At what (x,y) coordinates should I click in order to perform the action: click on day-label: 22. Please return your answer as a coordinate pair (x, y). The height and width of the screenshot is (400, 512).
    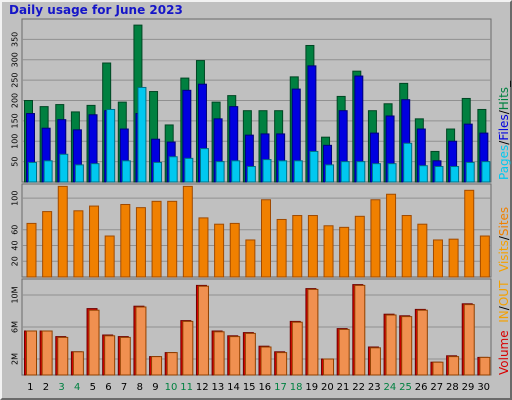
    Looking at the image, I should click on (358, 387).